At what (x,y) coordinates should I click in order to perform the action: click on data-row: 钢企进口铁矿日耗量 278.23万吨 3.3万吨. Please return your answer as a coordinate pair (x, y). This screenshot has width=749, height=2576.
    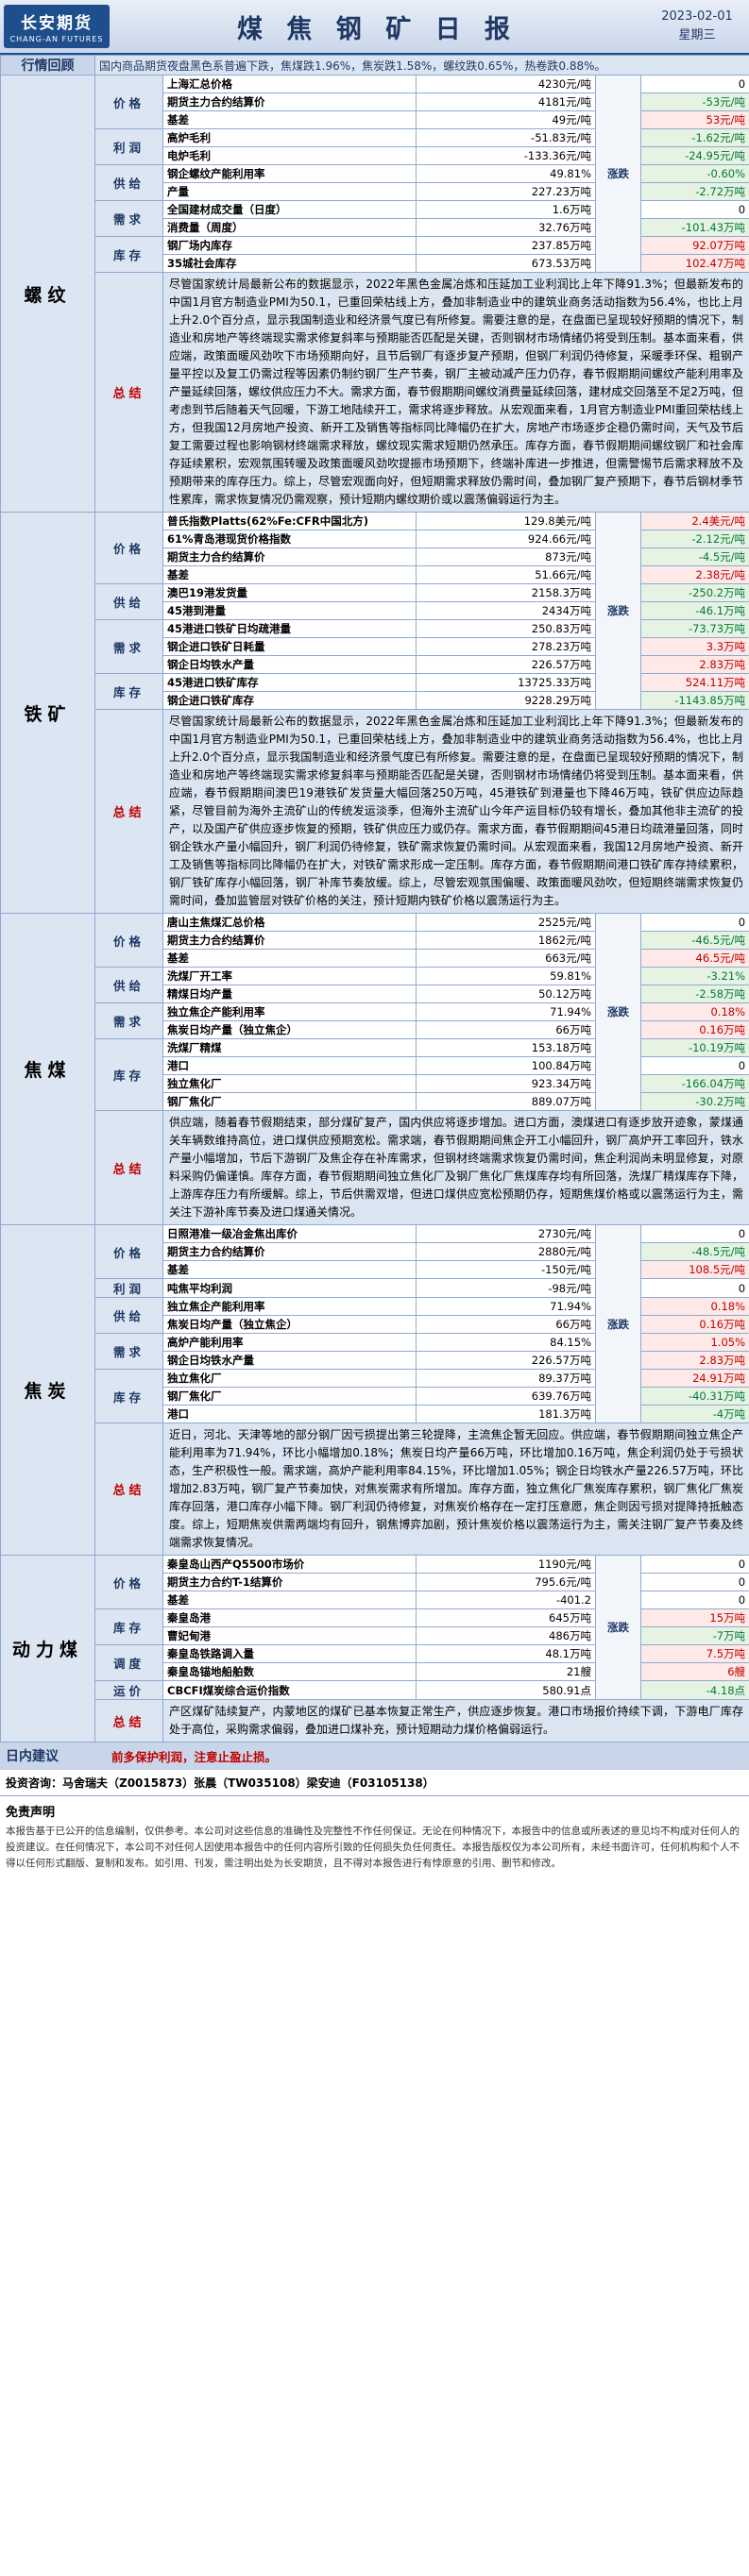
    Looking at the image, I should click on (375, 646).